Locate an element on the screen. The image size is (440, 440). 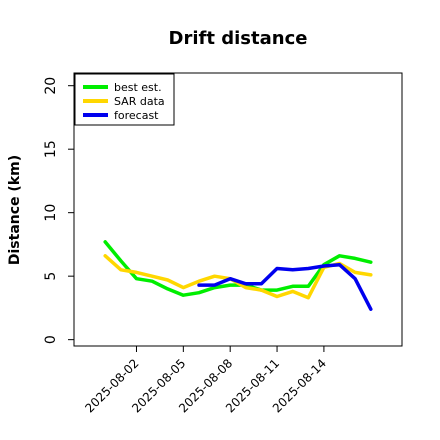
y-tick-label: 0 is located at coordinates (51, 339).